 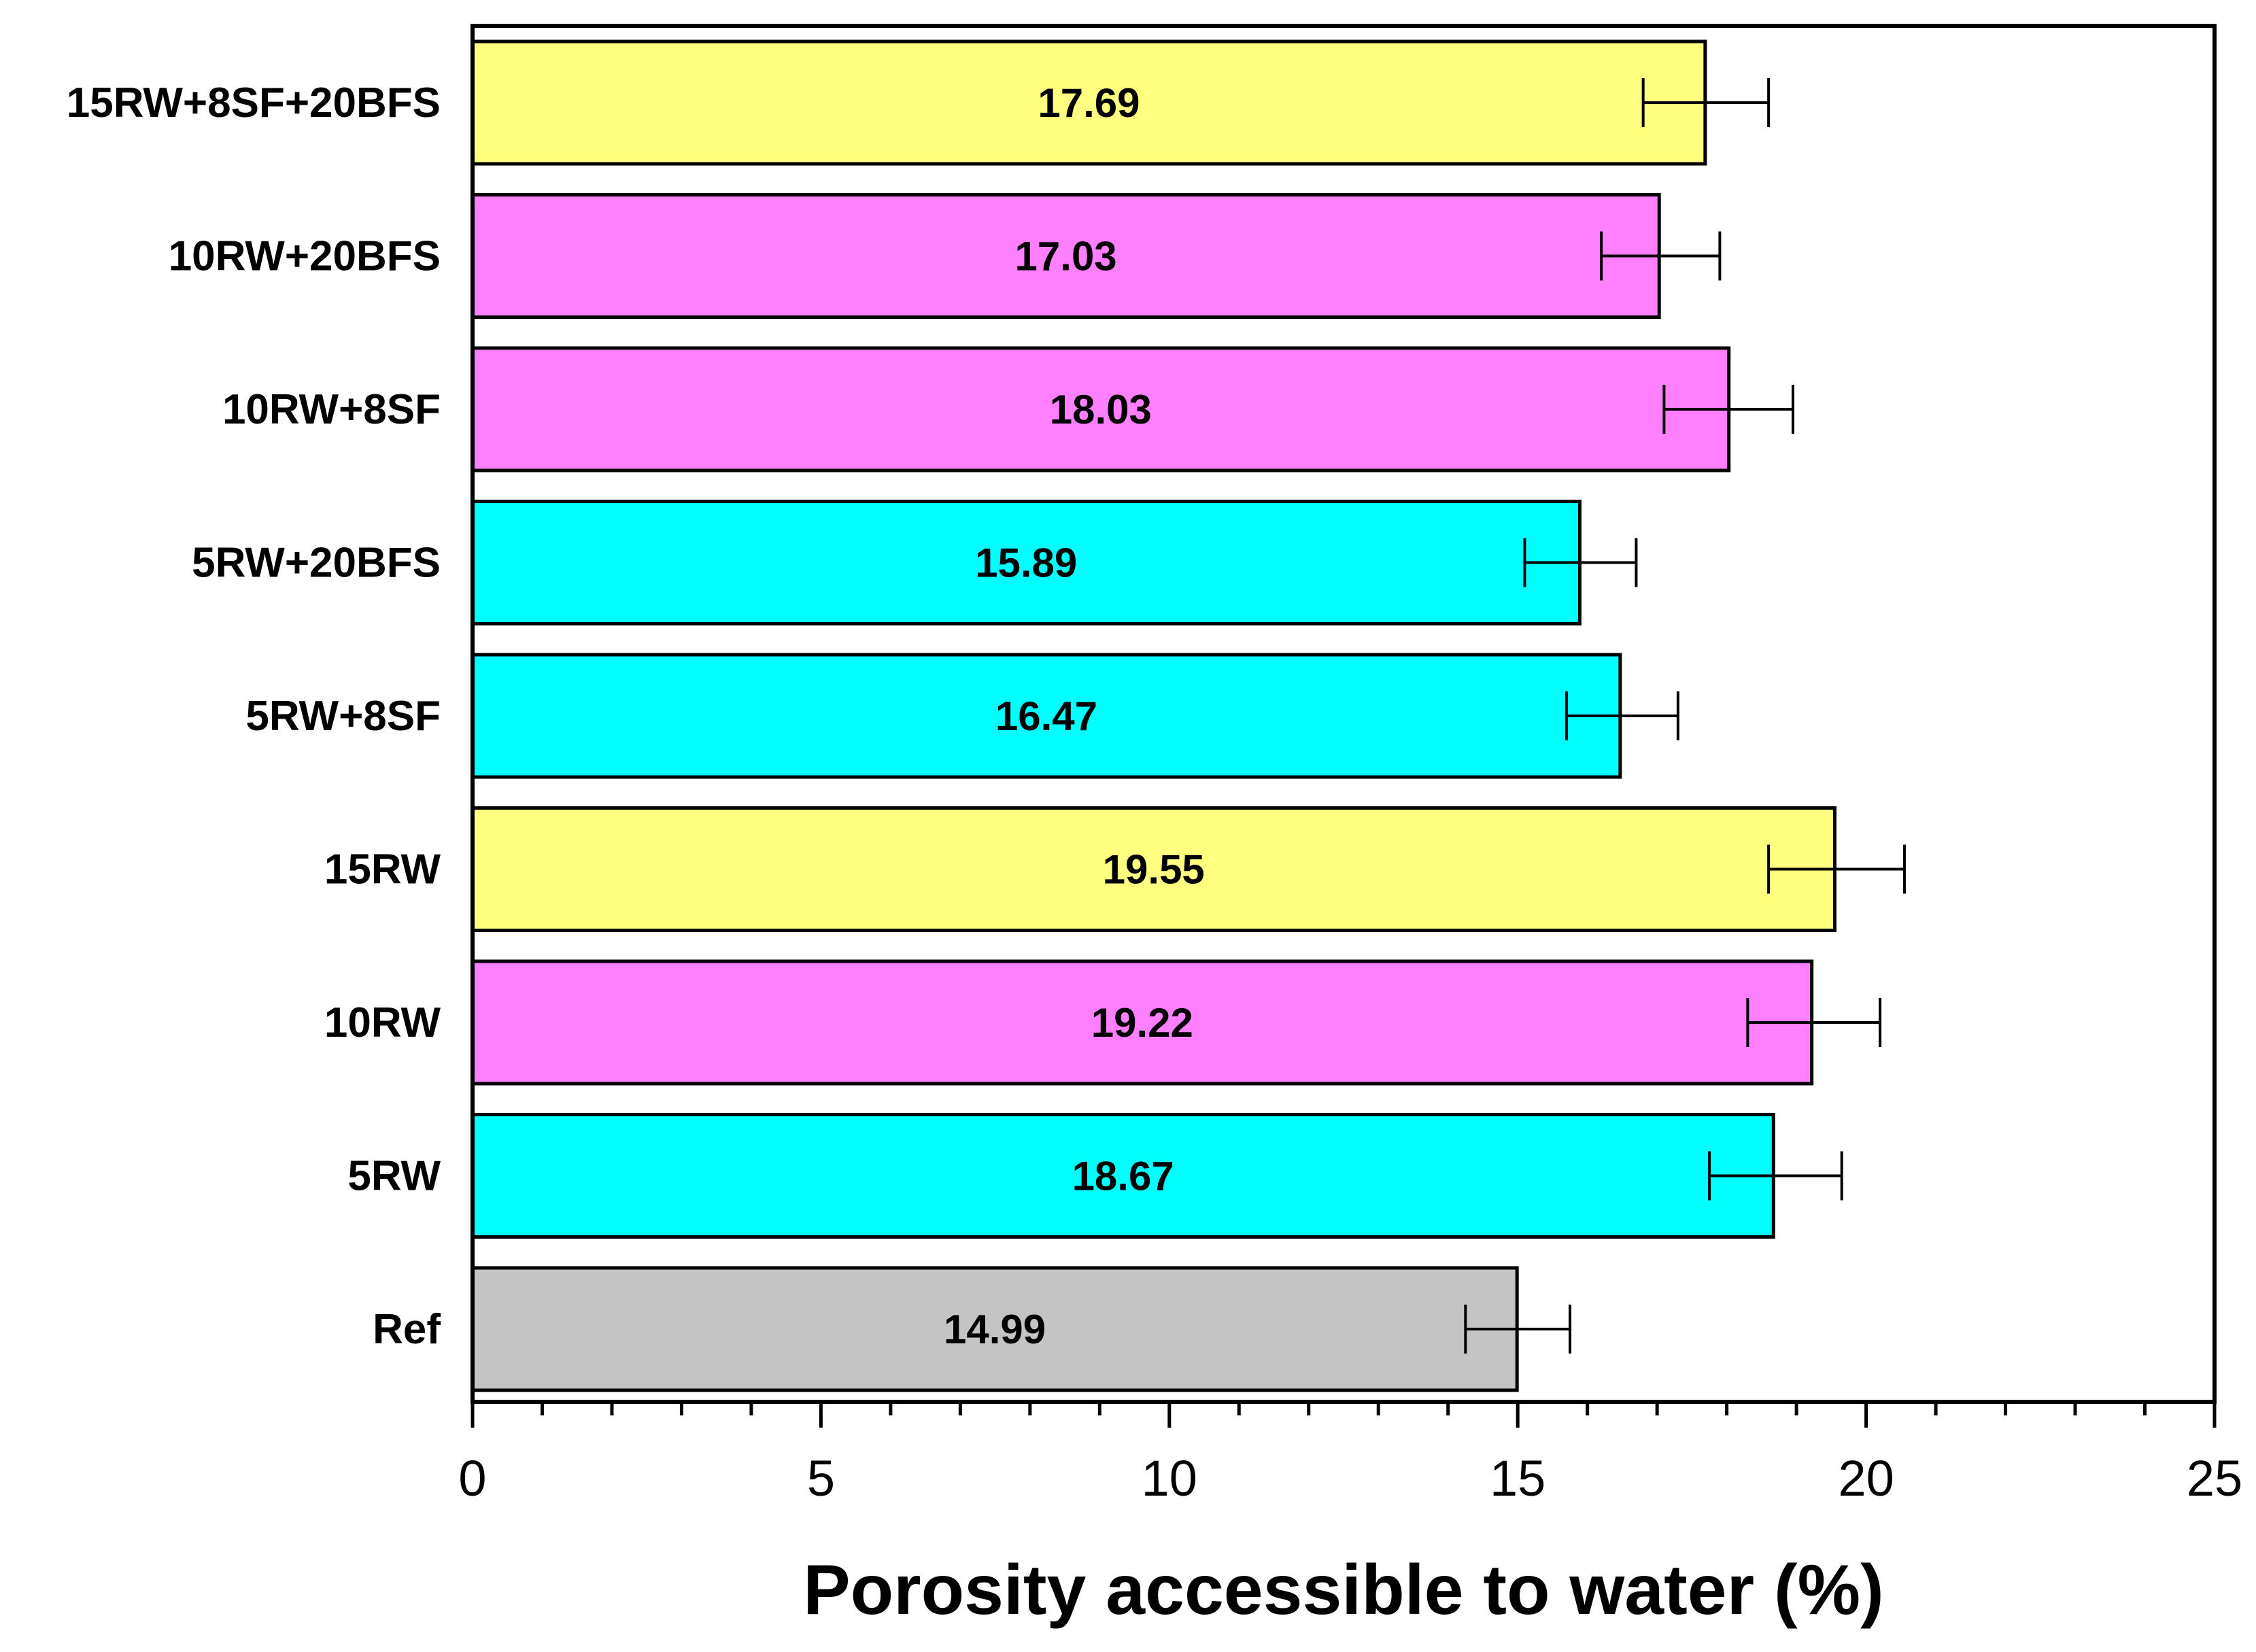 I want to click on x-tick-label: 10, so click(x=1169, y=1478).